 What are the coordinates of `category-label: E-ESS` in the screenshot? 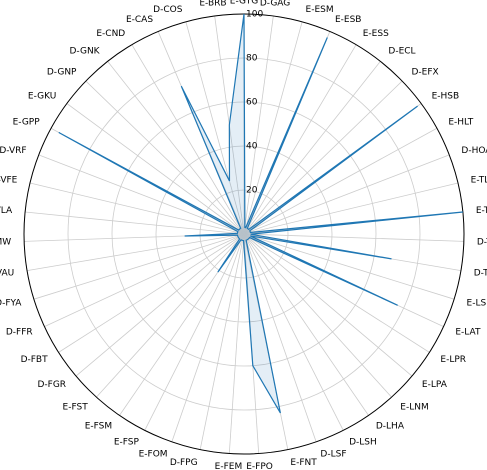 It's located at (376, 34).